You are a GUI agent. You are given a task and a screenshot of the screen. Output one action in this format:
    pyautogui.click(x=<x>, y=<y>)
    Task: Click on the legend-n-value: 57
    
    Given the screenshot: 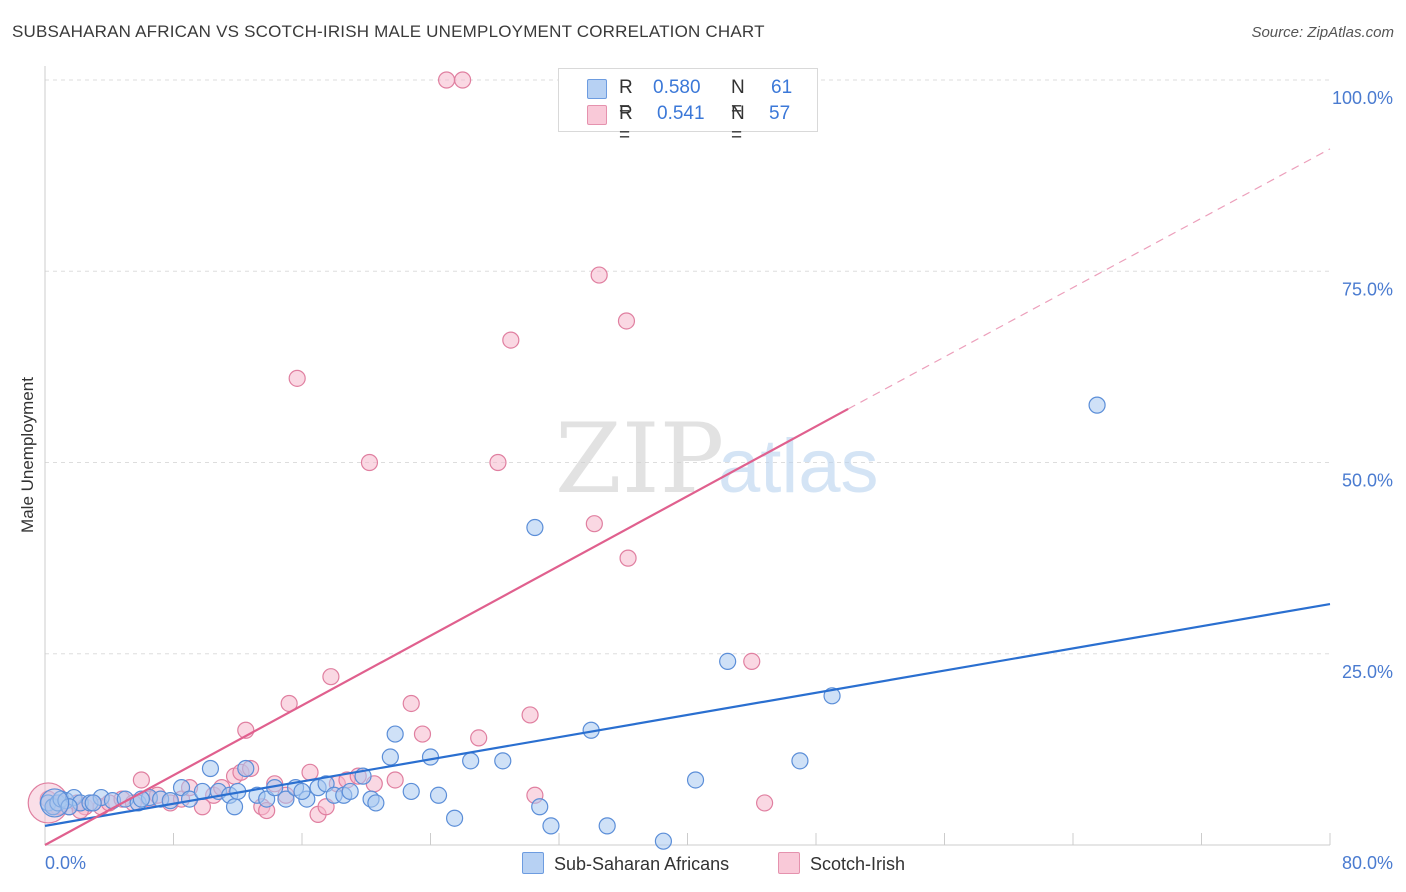 What is the action you would take?
    pyautogui.click(x=780, y=113)
    